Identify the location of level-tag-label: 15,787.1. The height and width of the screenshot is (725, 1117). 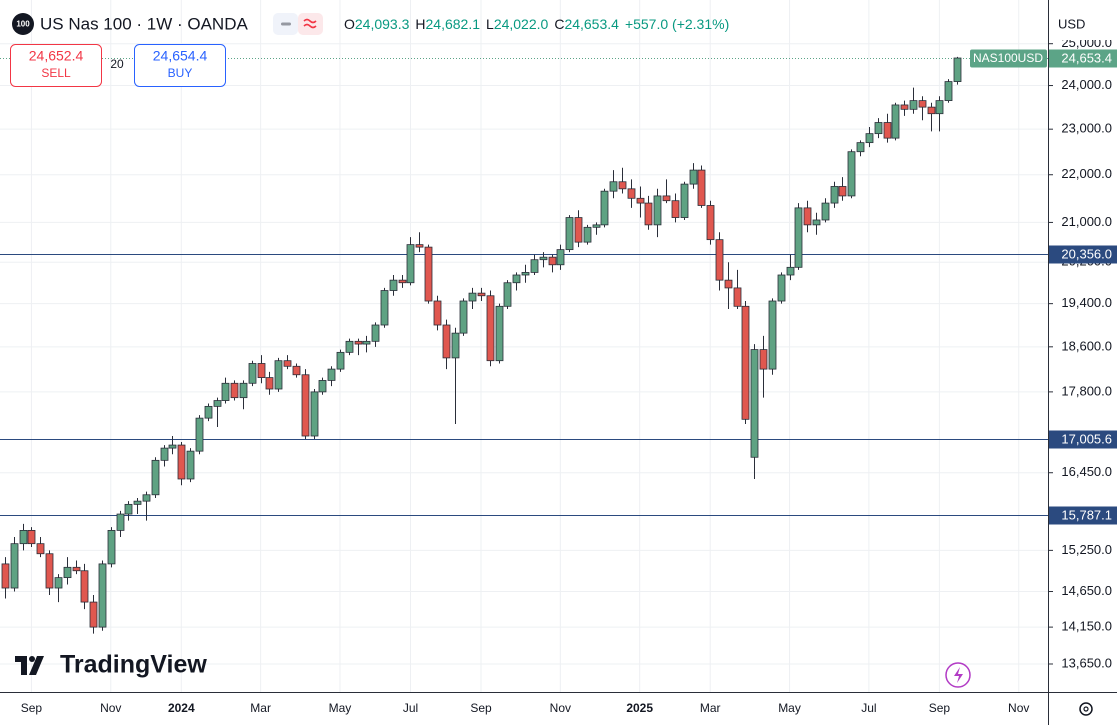
(1086, 514).